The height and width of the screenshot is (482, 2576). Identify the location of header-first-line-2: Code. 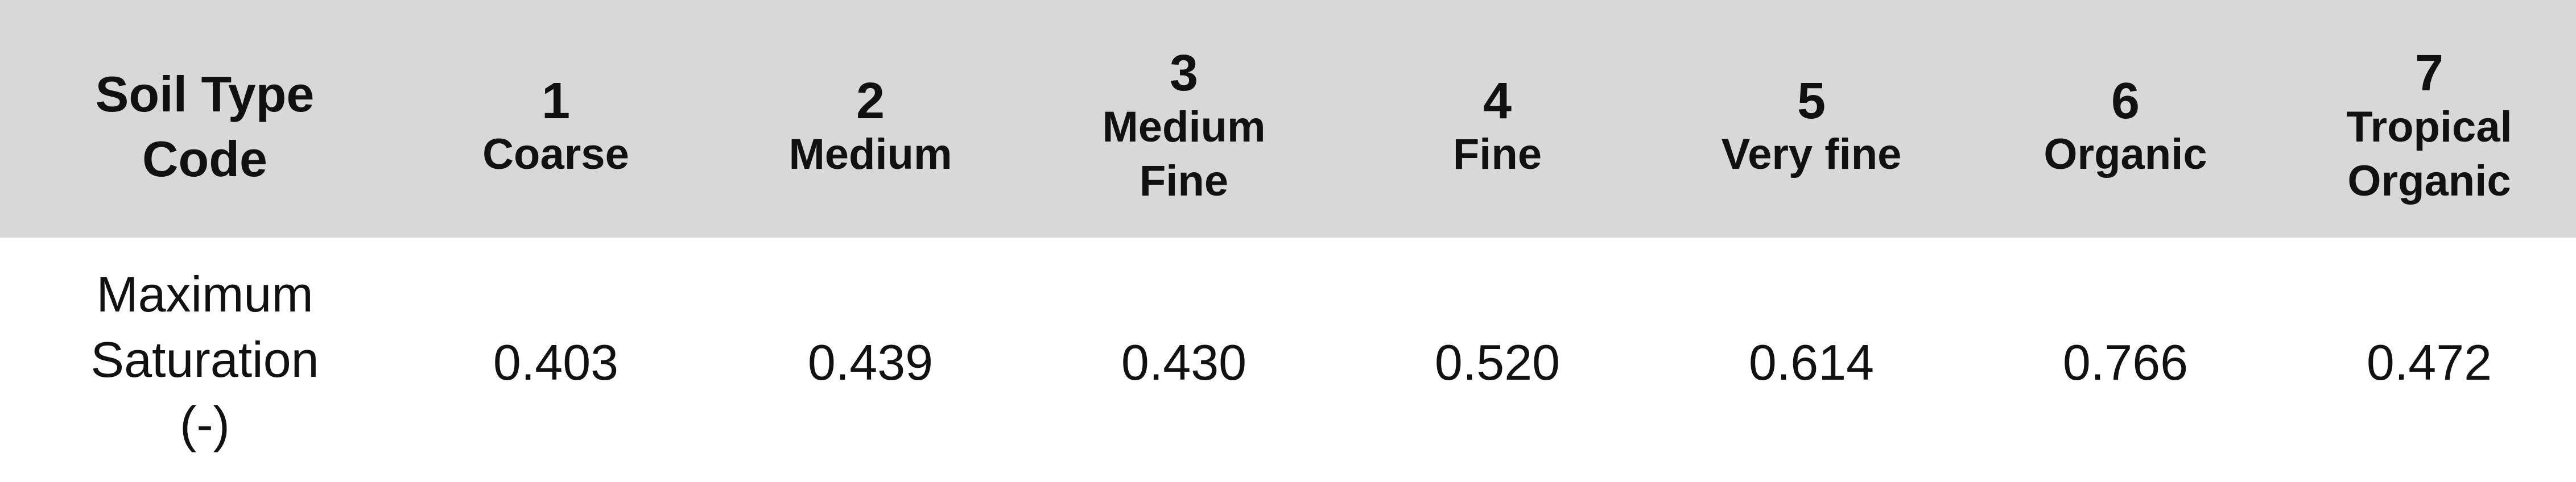
(205, 159).